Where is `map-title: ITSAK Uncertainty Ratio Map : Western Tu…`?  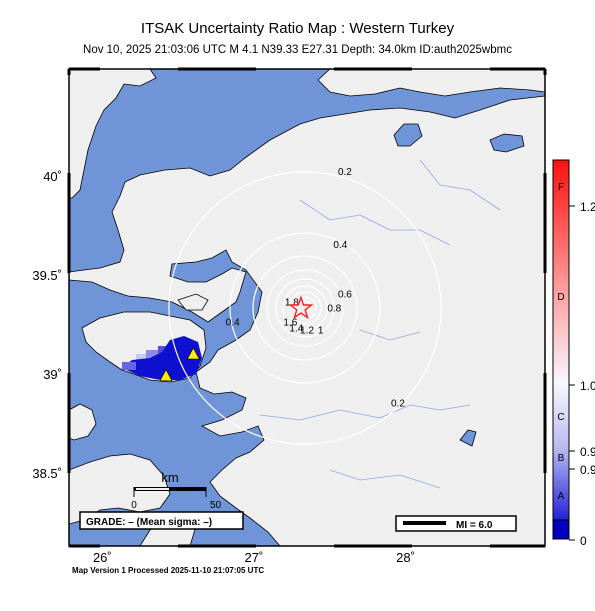 map-title: ITSAK Uncertainty Ratio Map : Western Tu… is located at coordinates (297, 28).